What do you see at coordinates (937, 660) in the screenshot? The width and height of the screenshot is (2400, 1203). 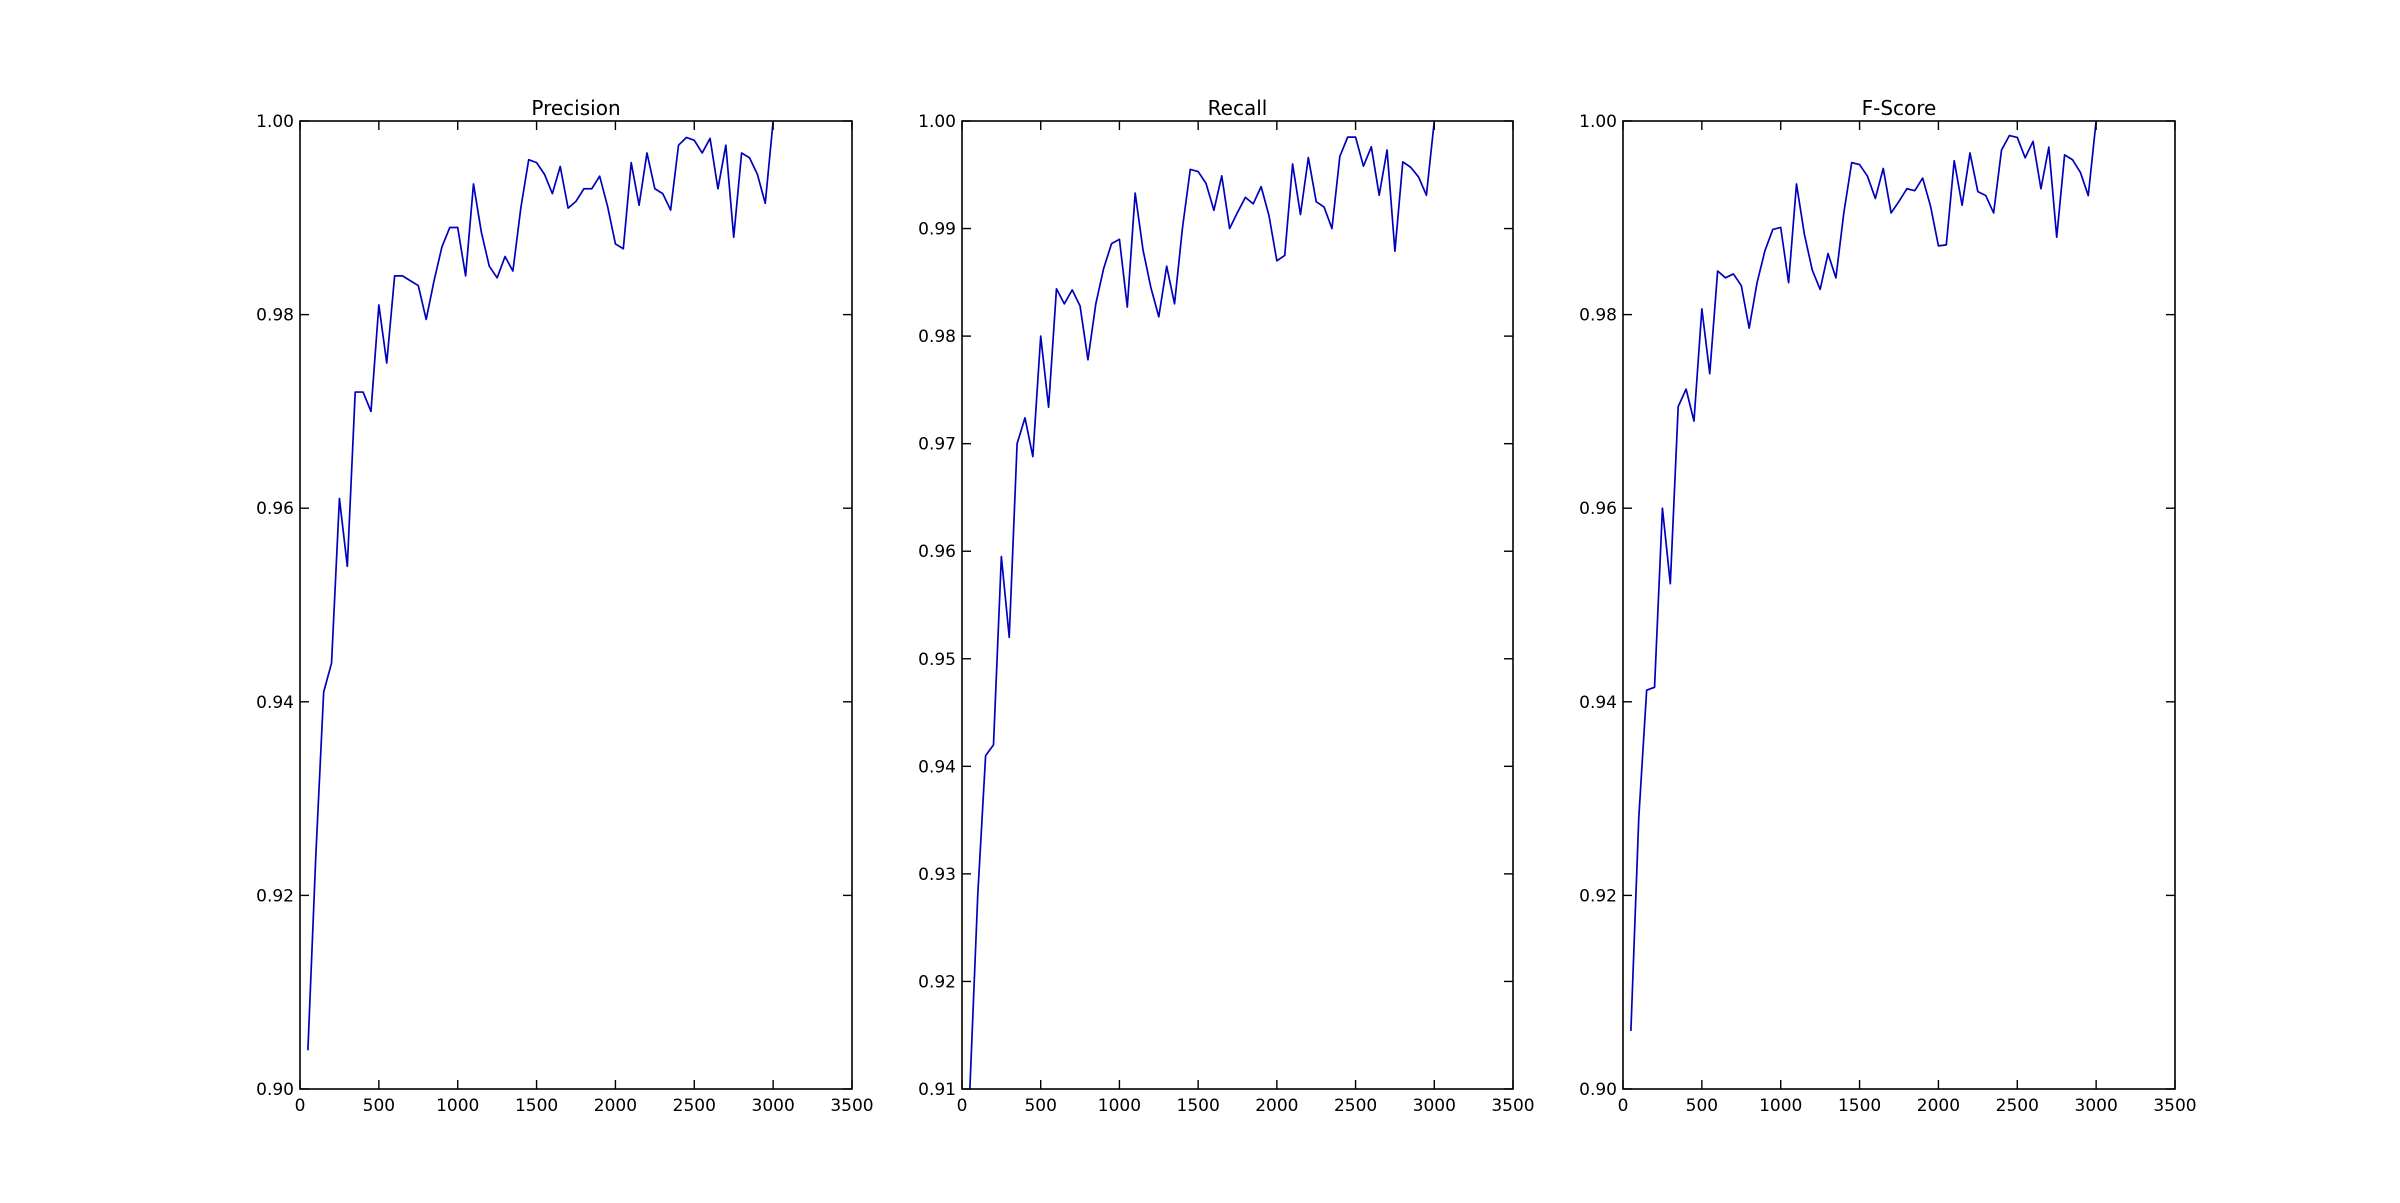 I see `y-tick-label: 0.95` at bounding box center [937, 660].